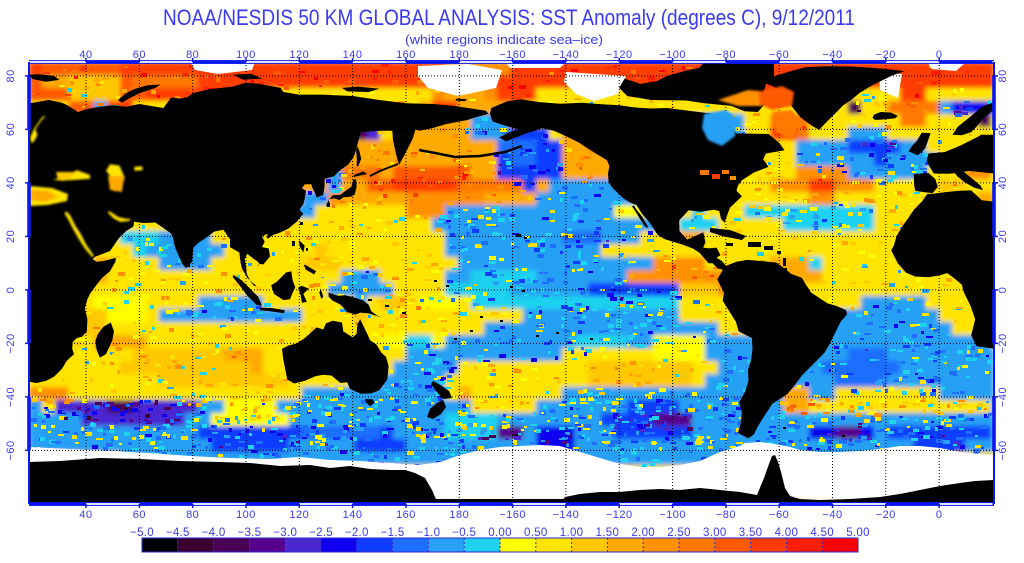  I want to click on svg-text: 1.00, so click(572, 533).